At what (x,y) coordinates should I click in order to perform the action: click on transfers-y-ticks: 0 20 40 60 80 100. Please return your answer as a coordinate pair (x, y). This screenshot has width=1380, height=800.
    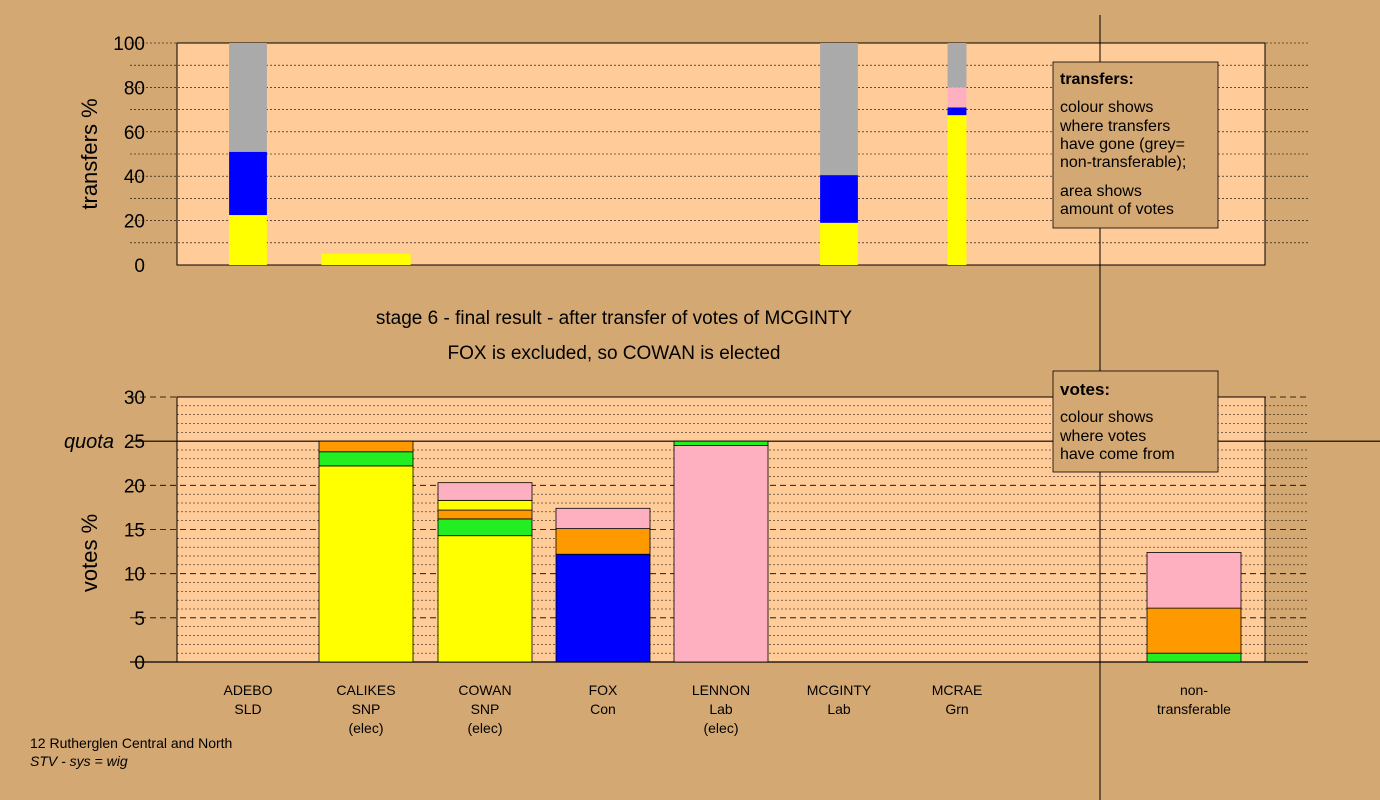
    Looking at the image, I should click on (129, 155).